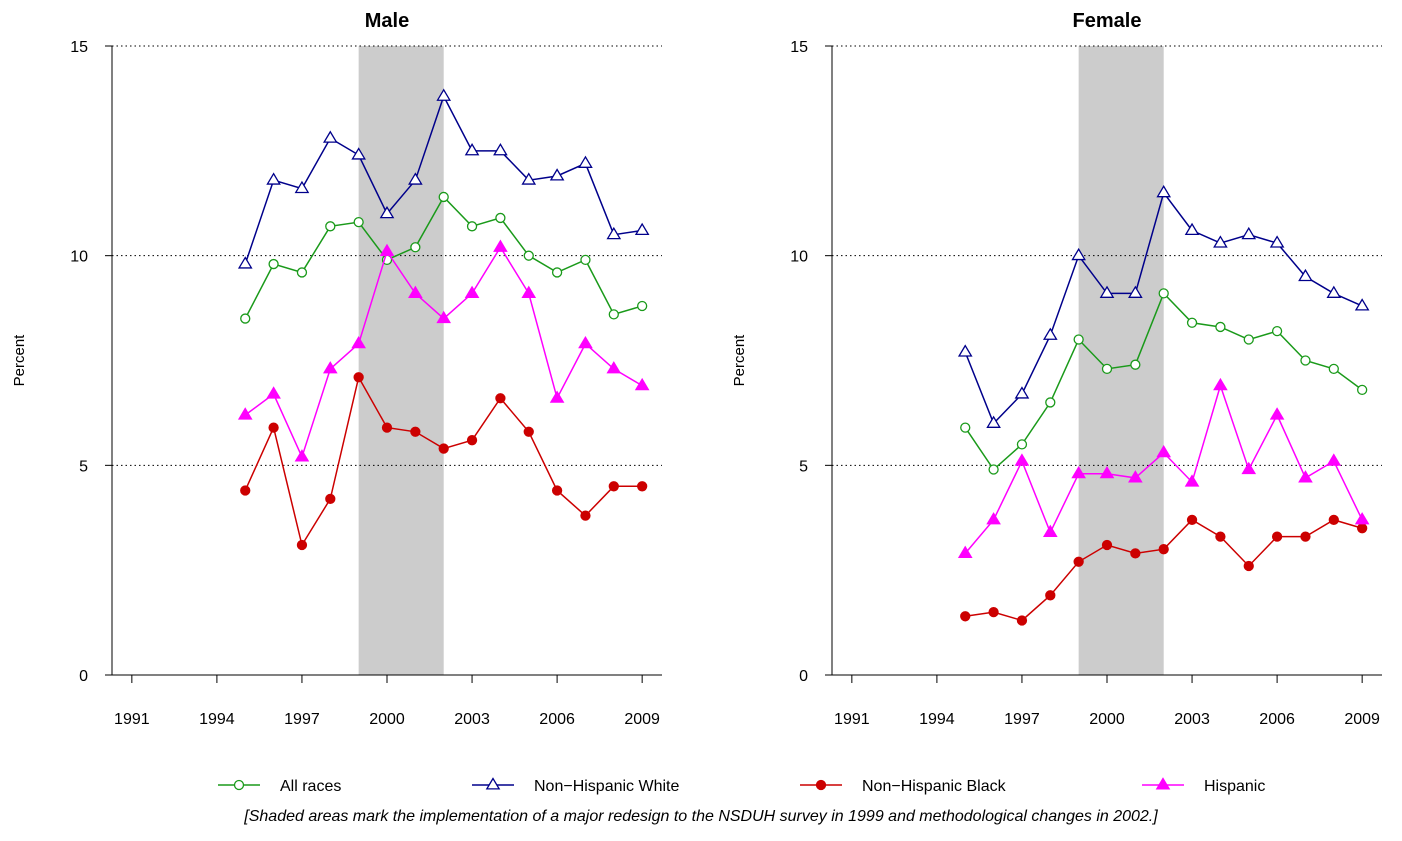 The image size is (1402, 841). What do you see at coordinates (557, 719) in the screenshot?
I see `x-tick-label: 2006` at bounding box center [557, 719].